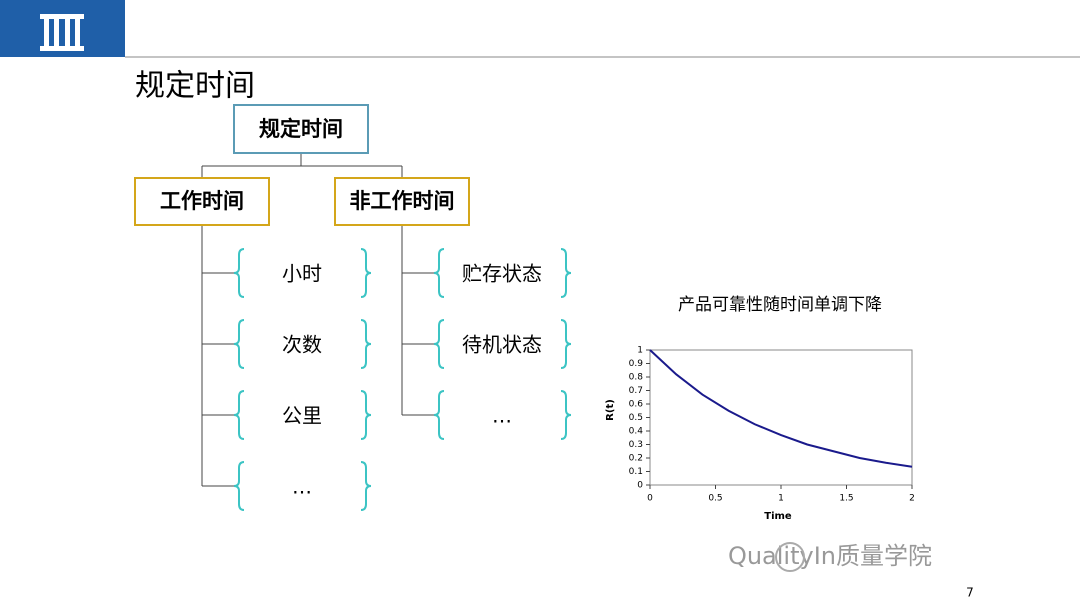 Image resolution: width=1080 pixels, height=612 pixels. Describe the element at coordinates (780, 305) in the screenshot. I see `chart-title: 产品可靠性随时间单调下降` at that location.